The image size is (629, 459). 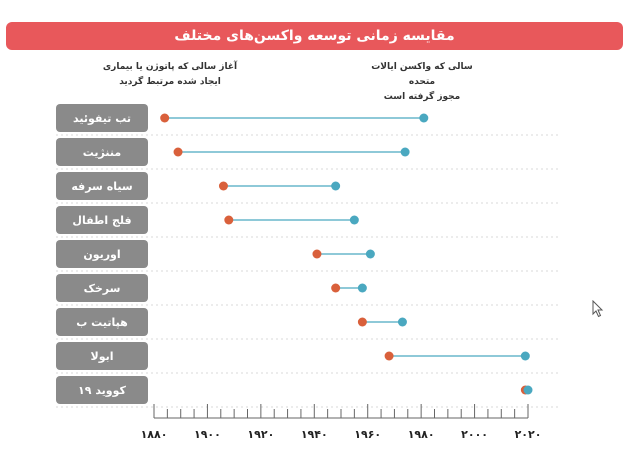 What do you see at coordinates (314, 36) in the screenshot?
I see `chart-title: مقایسه زمانی توسعه واکسن‌های مختلف` at bounding box center [314, 36].